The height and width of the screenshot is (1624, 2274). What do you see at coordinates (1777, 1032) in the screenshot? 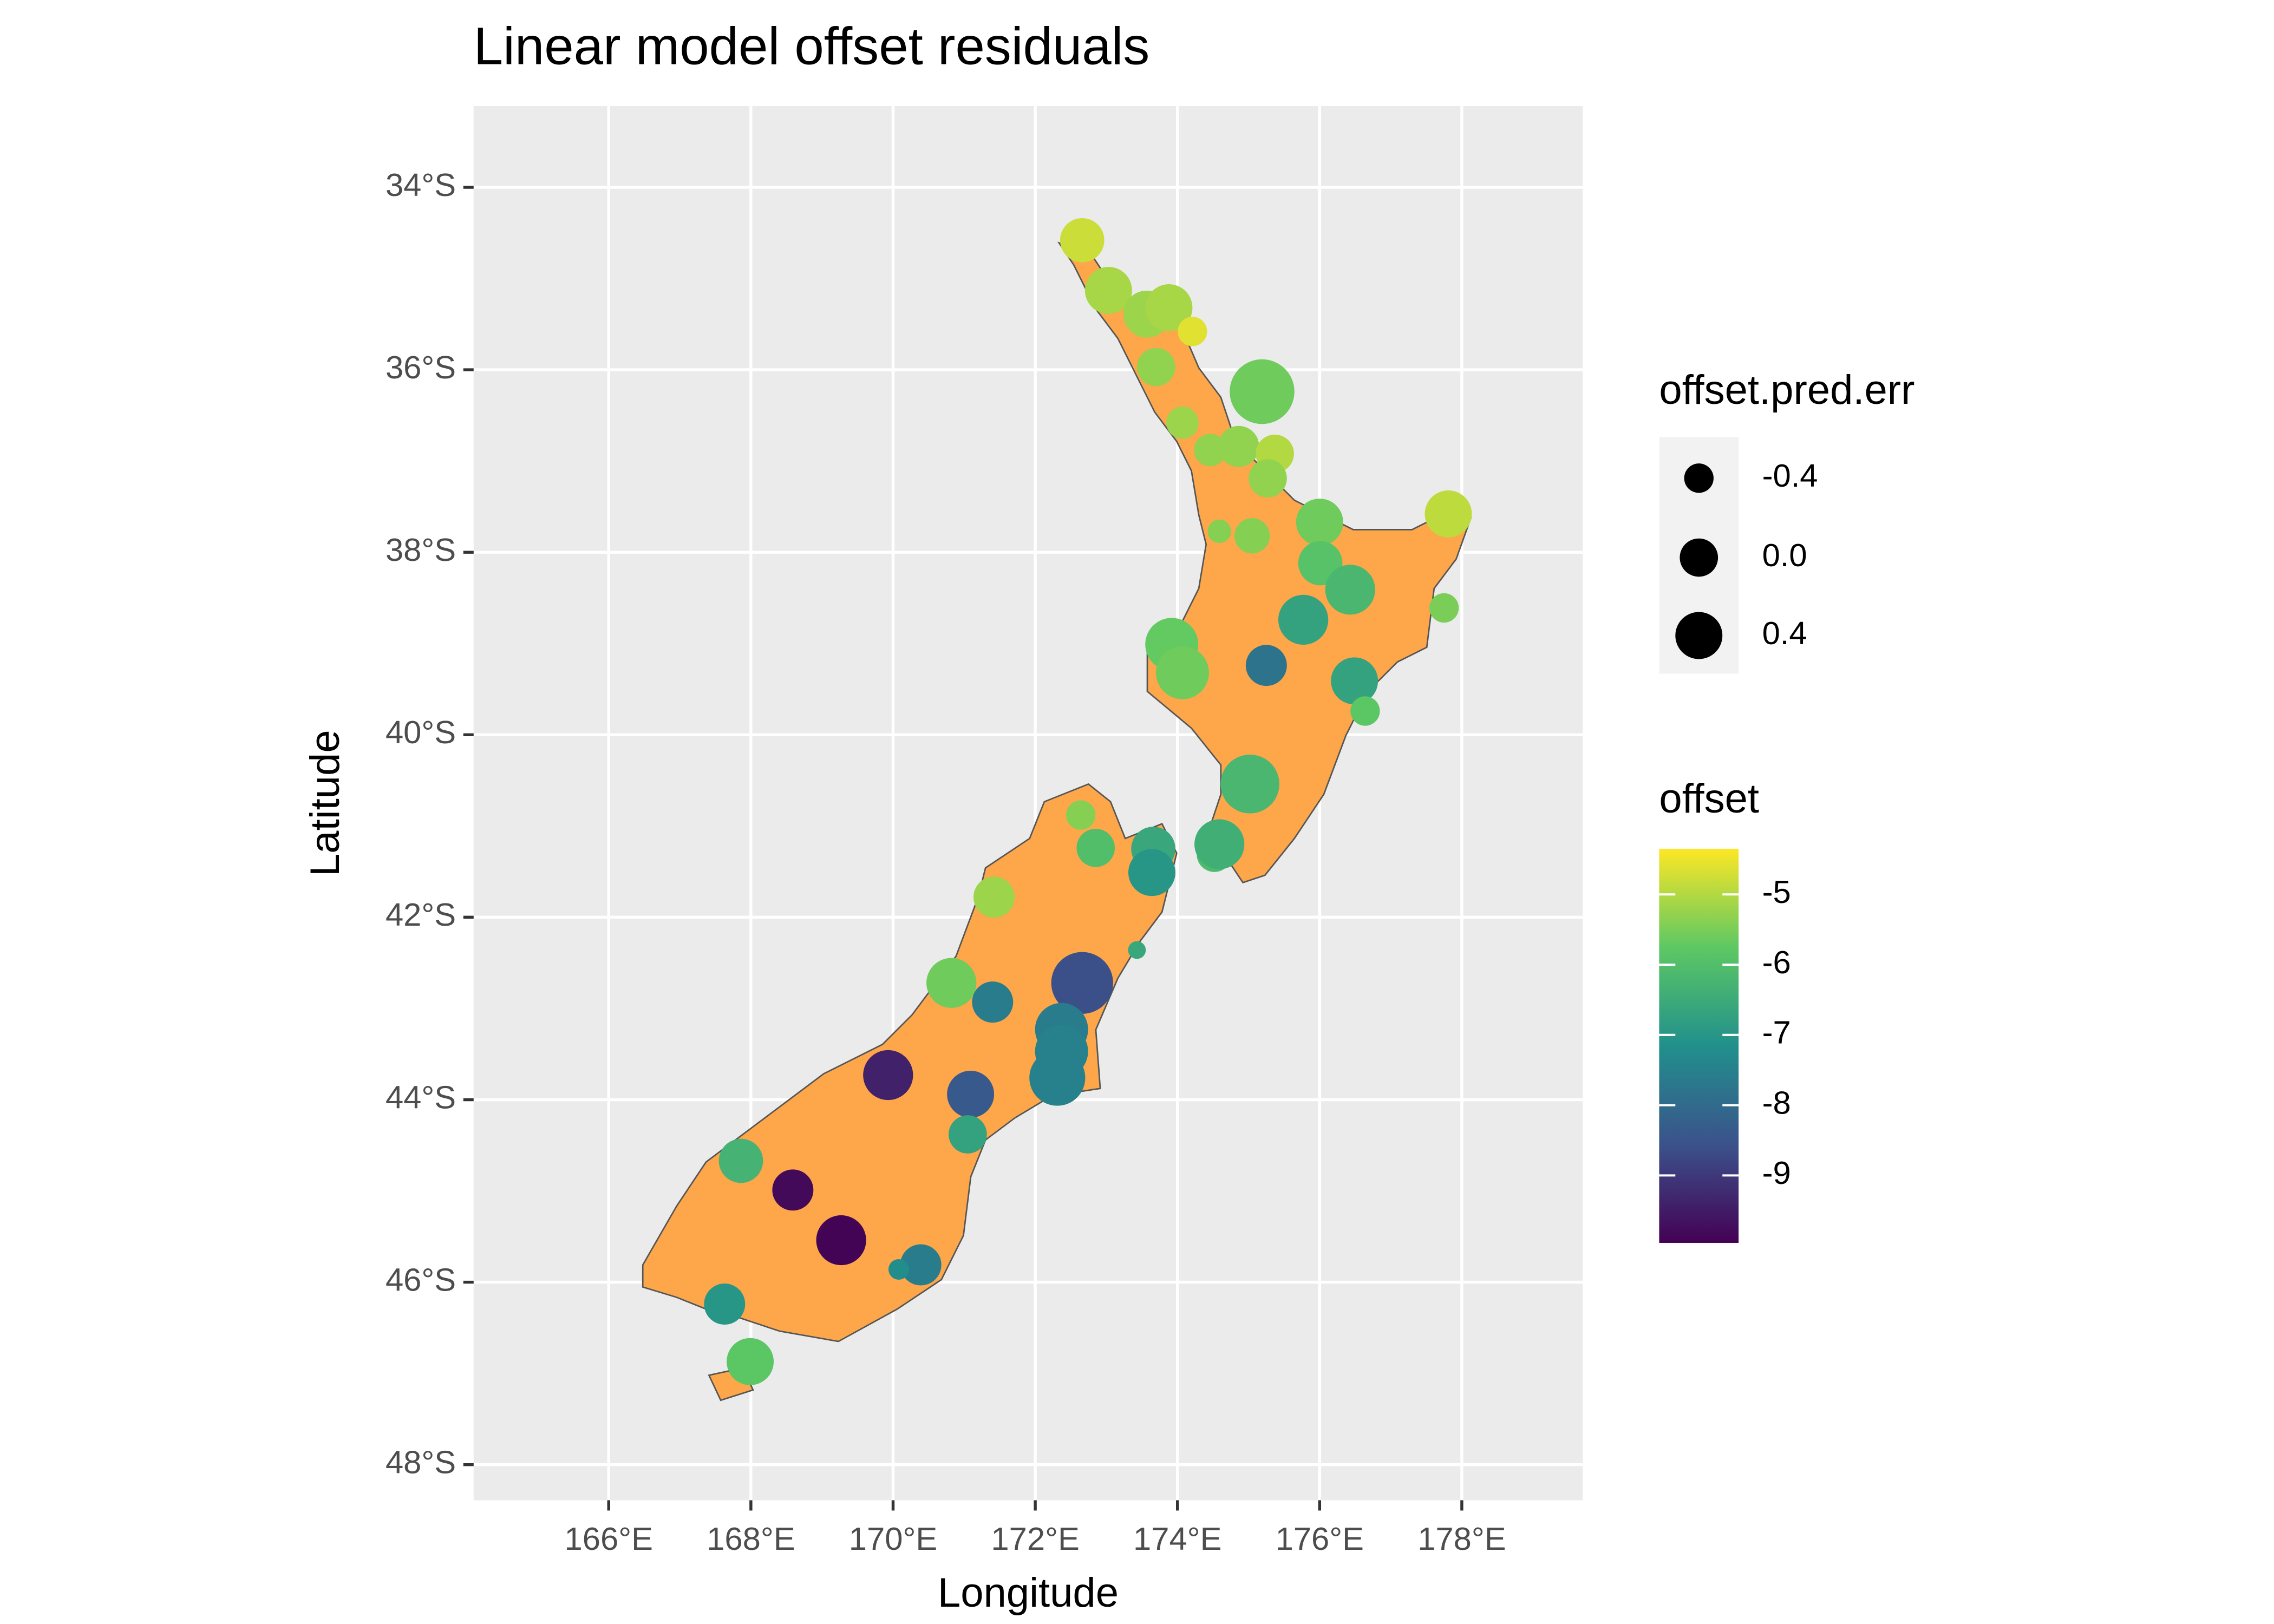
I see `colorbar-label: -7` at bounding box center [1777, 1032].